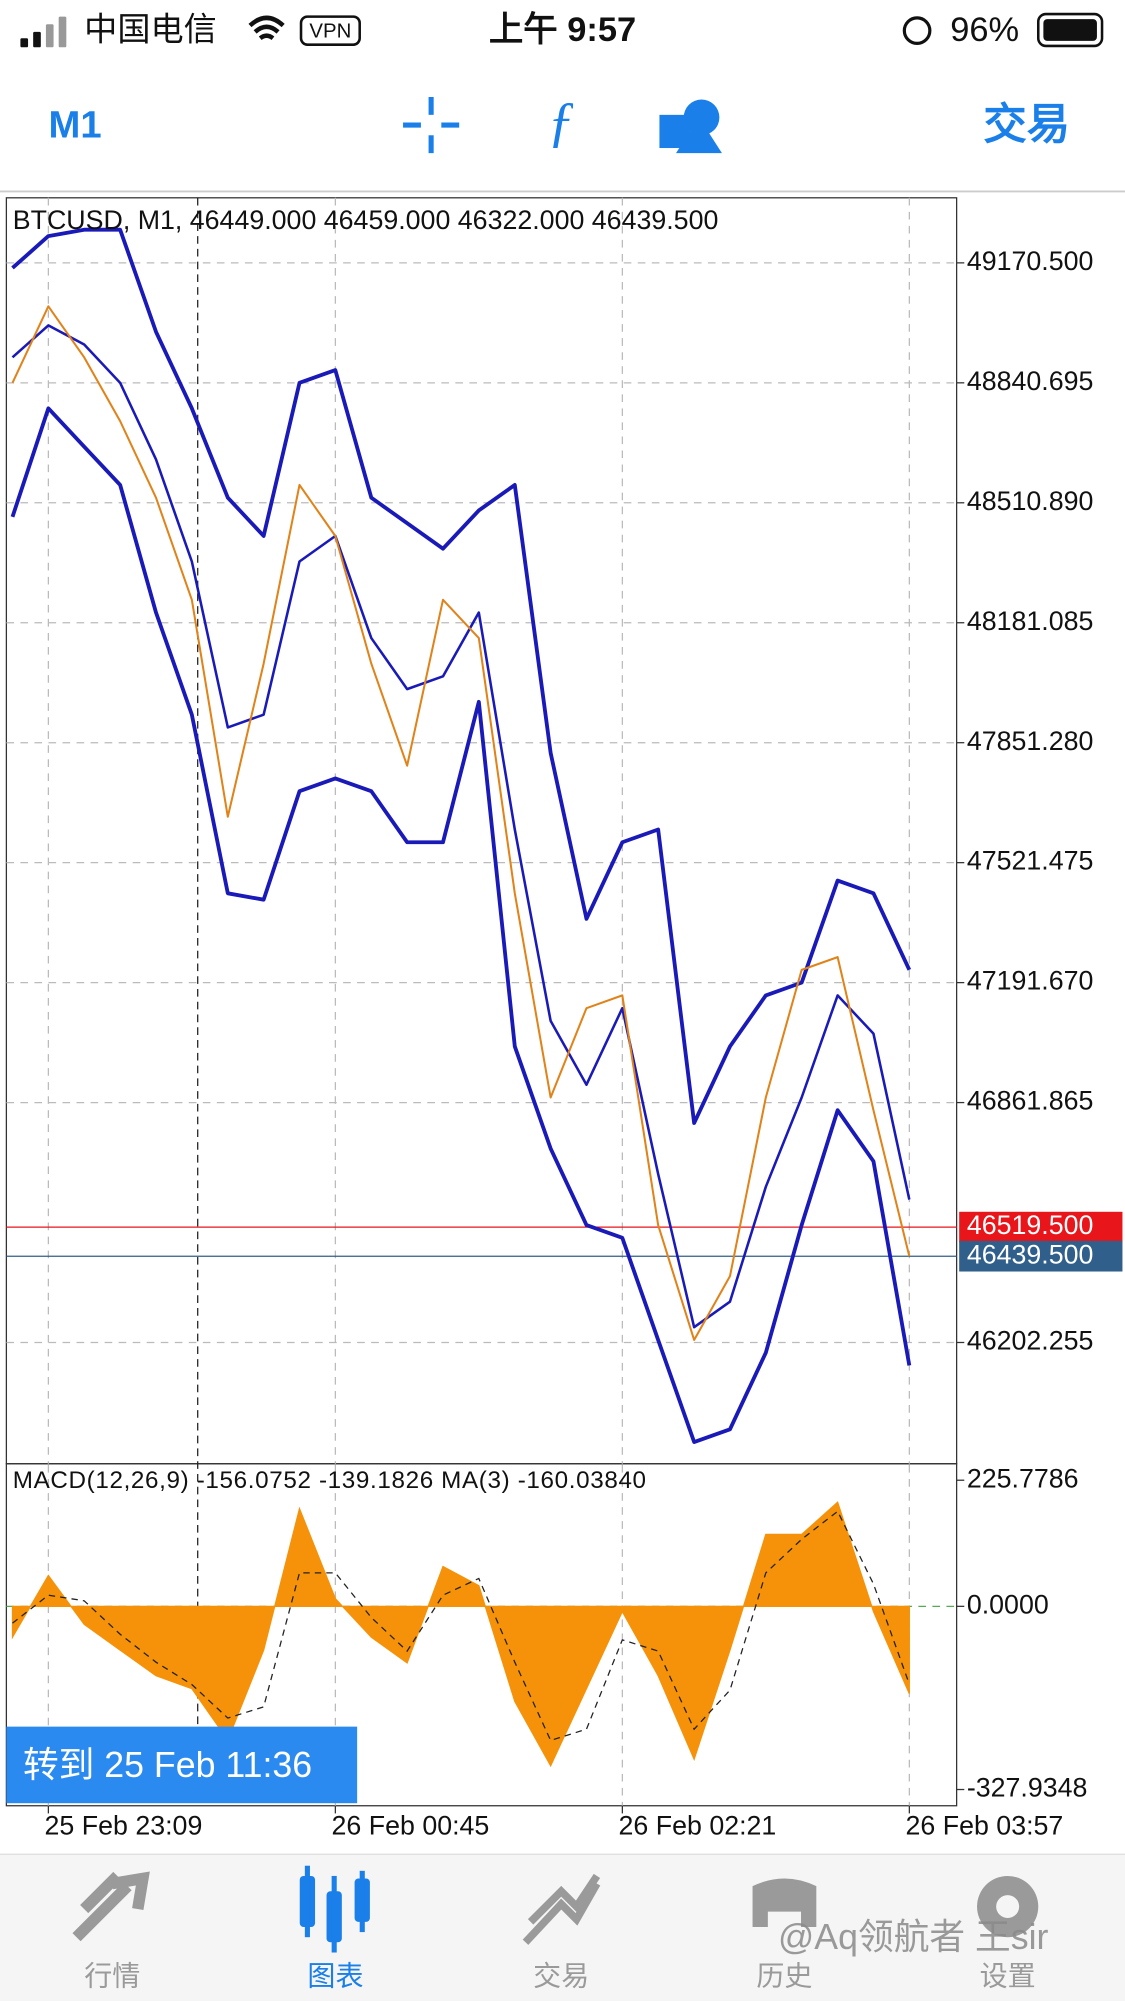 The height and width of the screenshot is (2001, 1125). I want to click on tab-label: 历史, so click(784, 1975).